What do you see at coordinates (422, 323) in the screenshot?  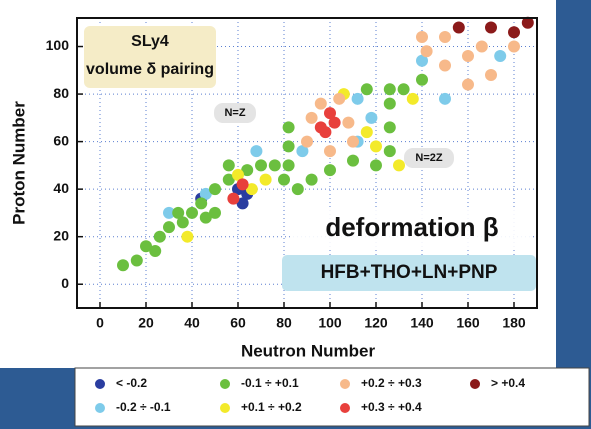 I see `x-tick-label: 140` at bounding box center [422, 323].